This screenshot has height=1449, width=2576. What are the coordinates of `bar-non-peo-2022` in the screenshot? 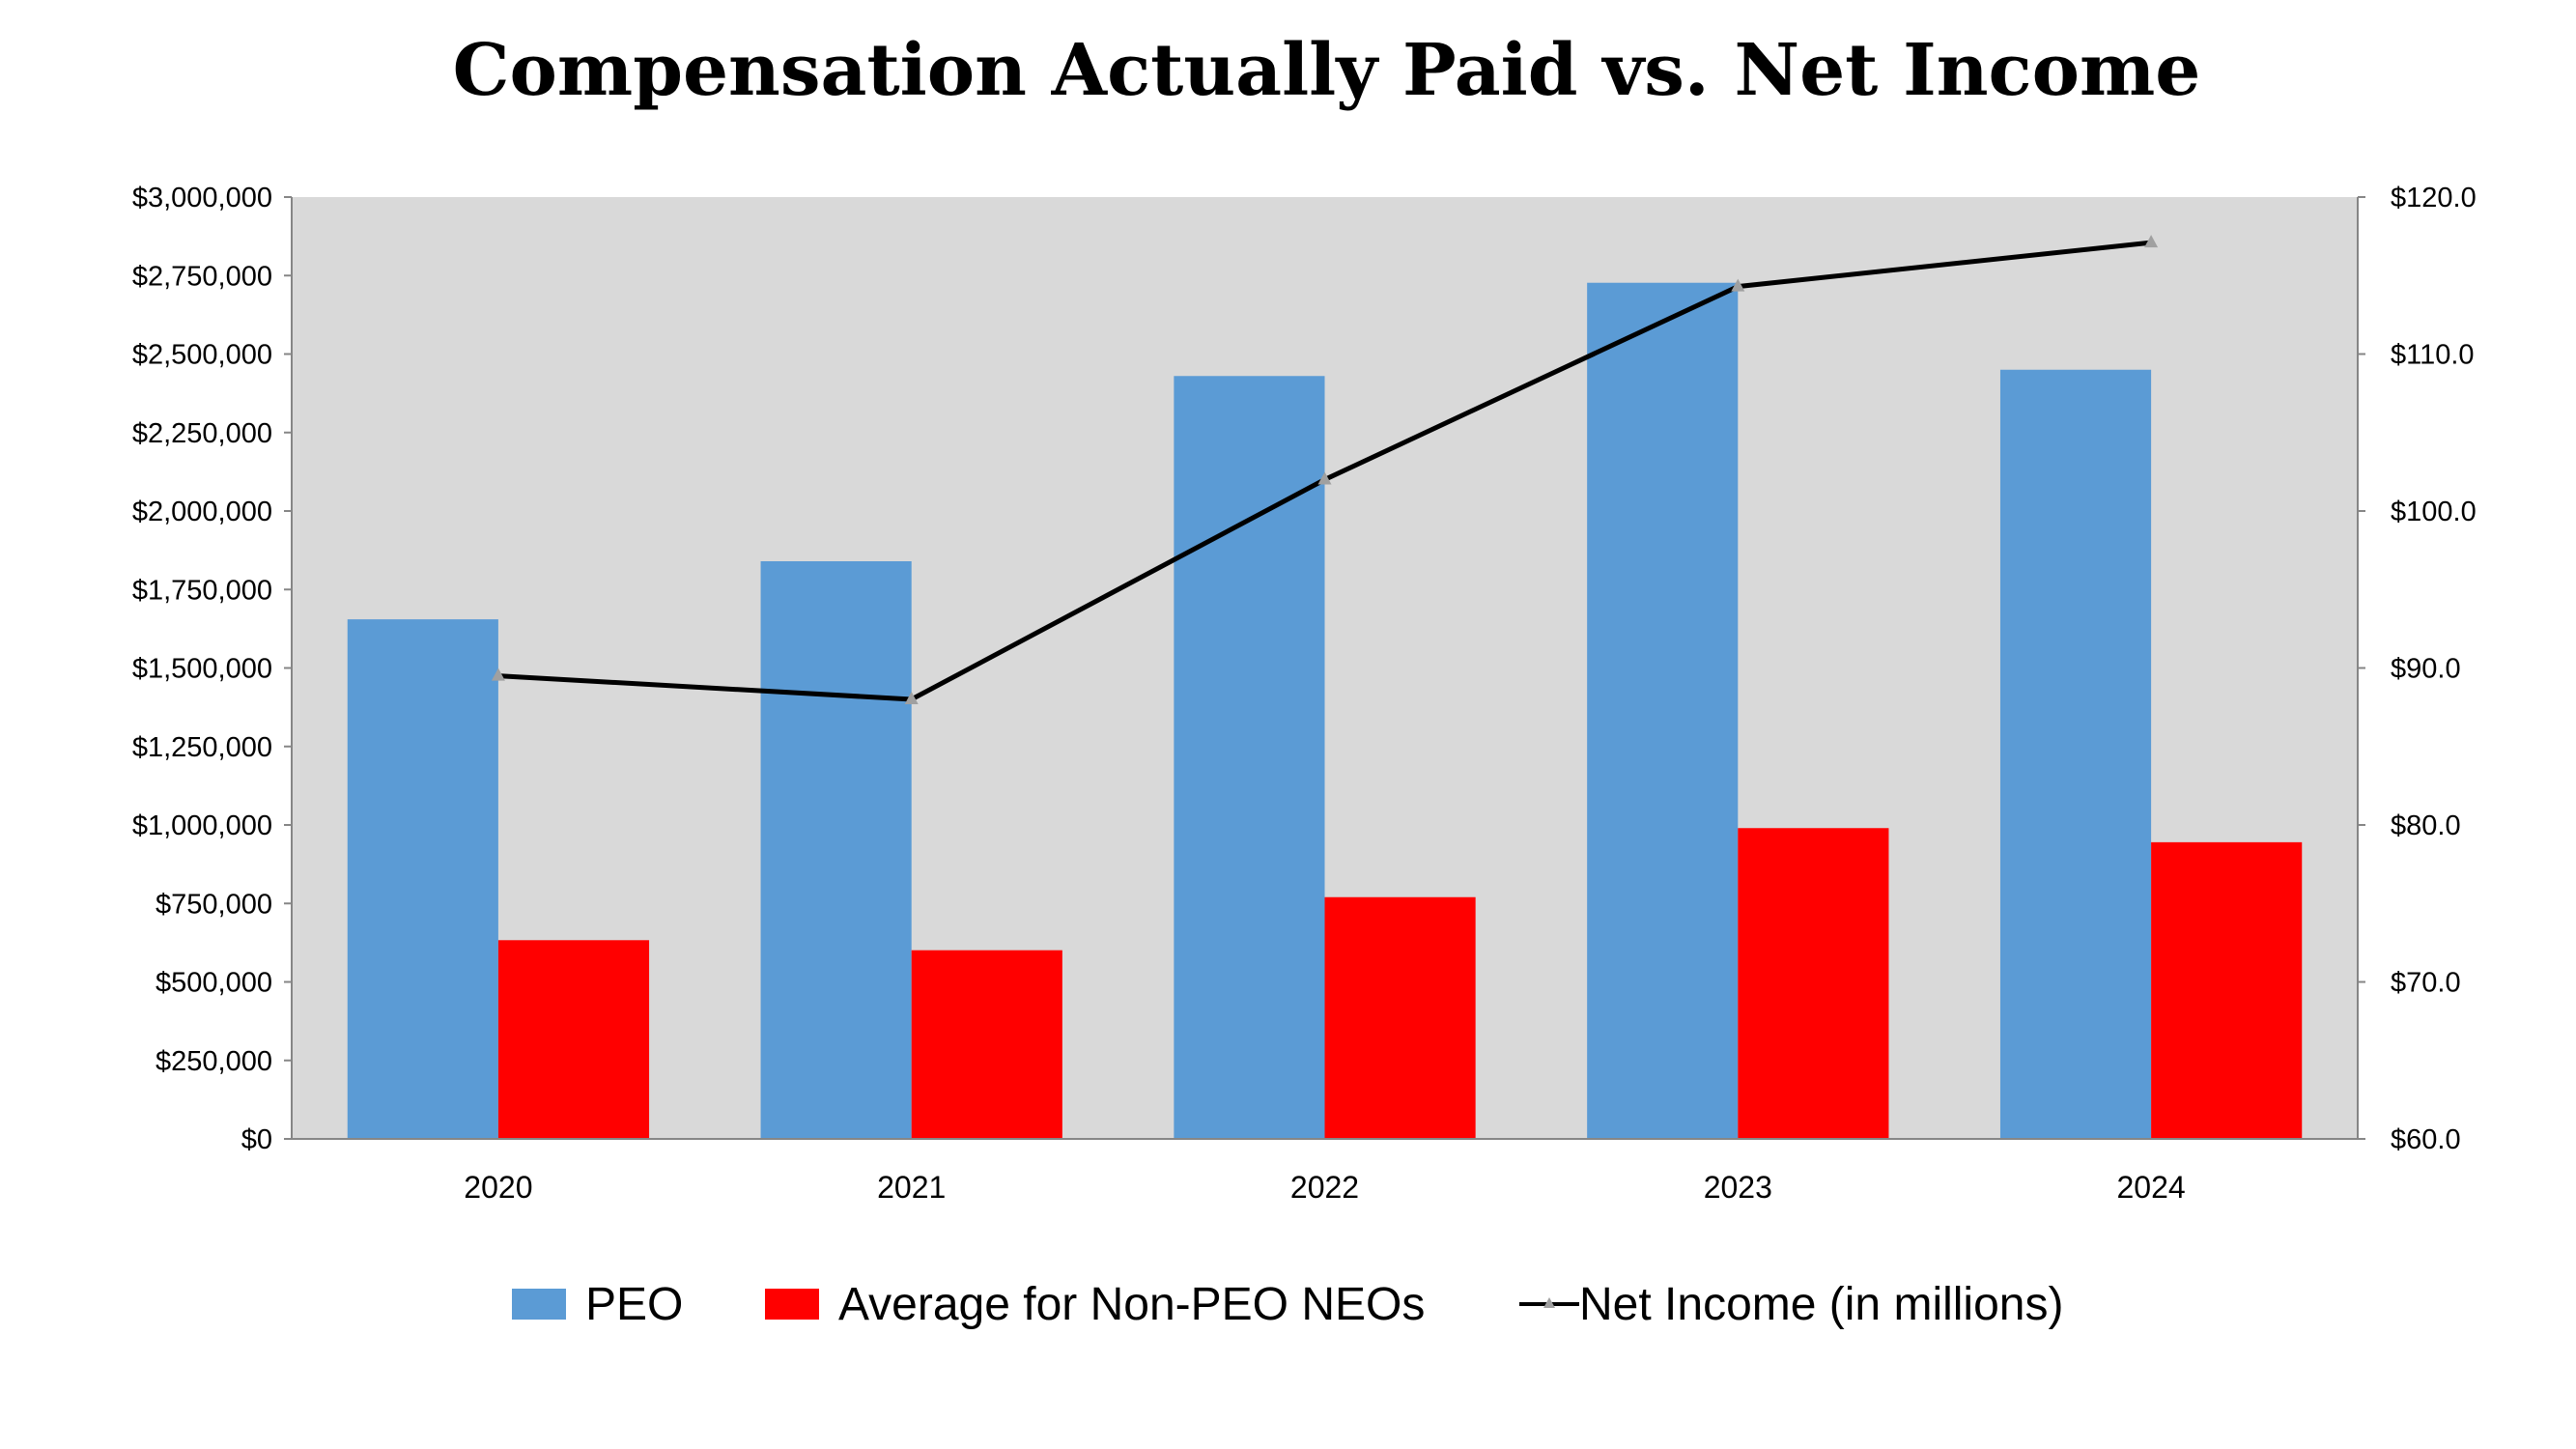 It's located at (1400, 1018).